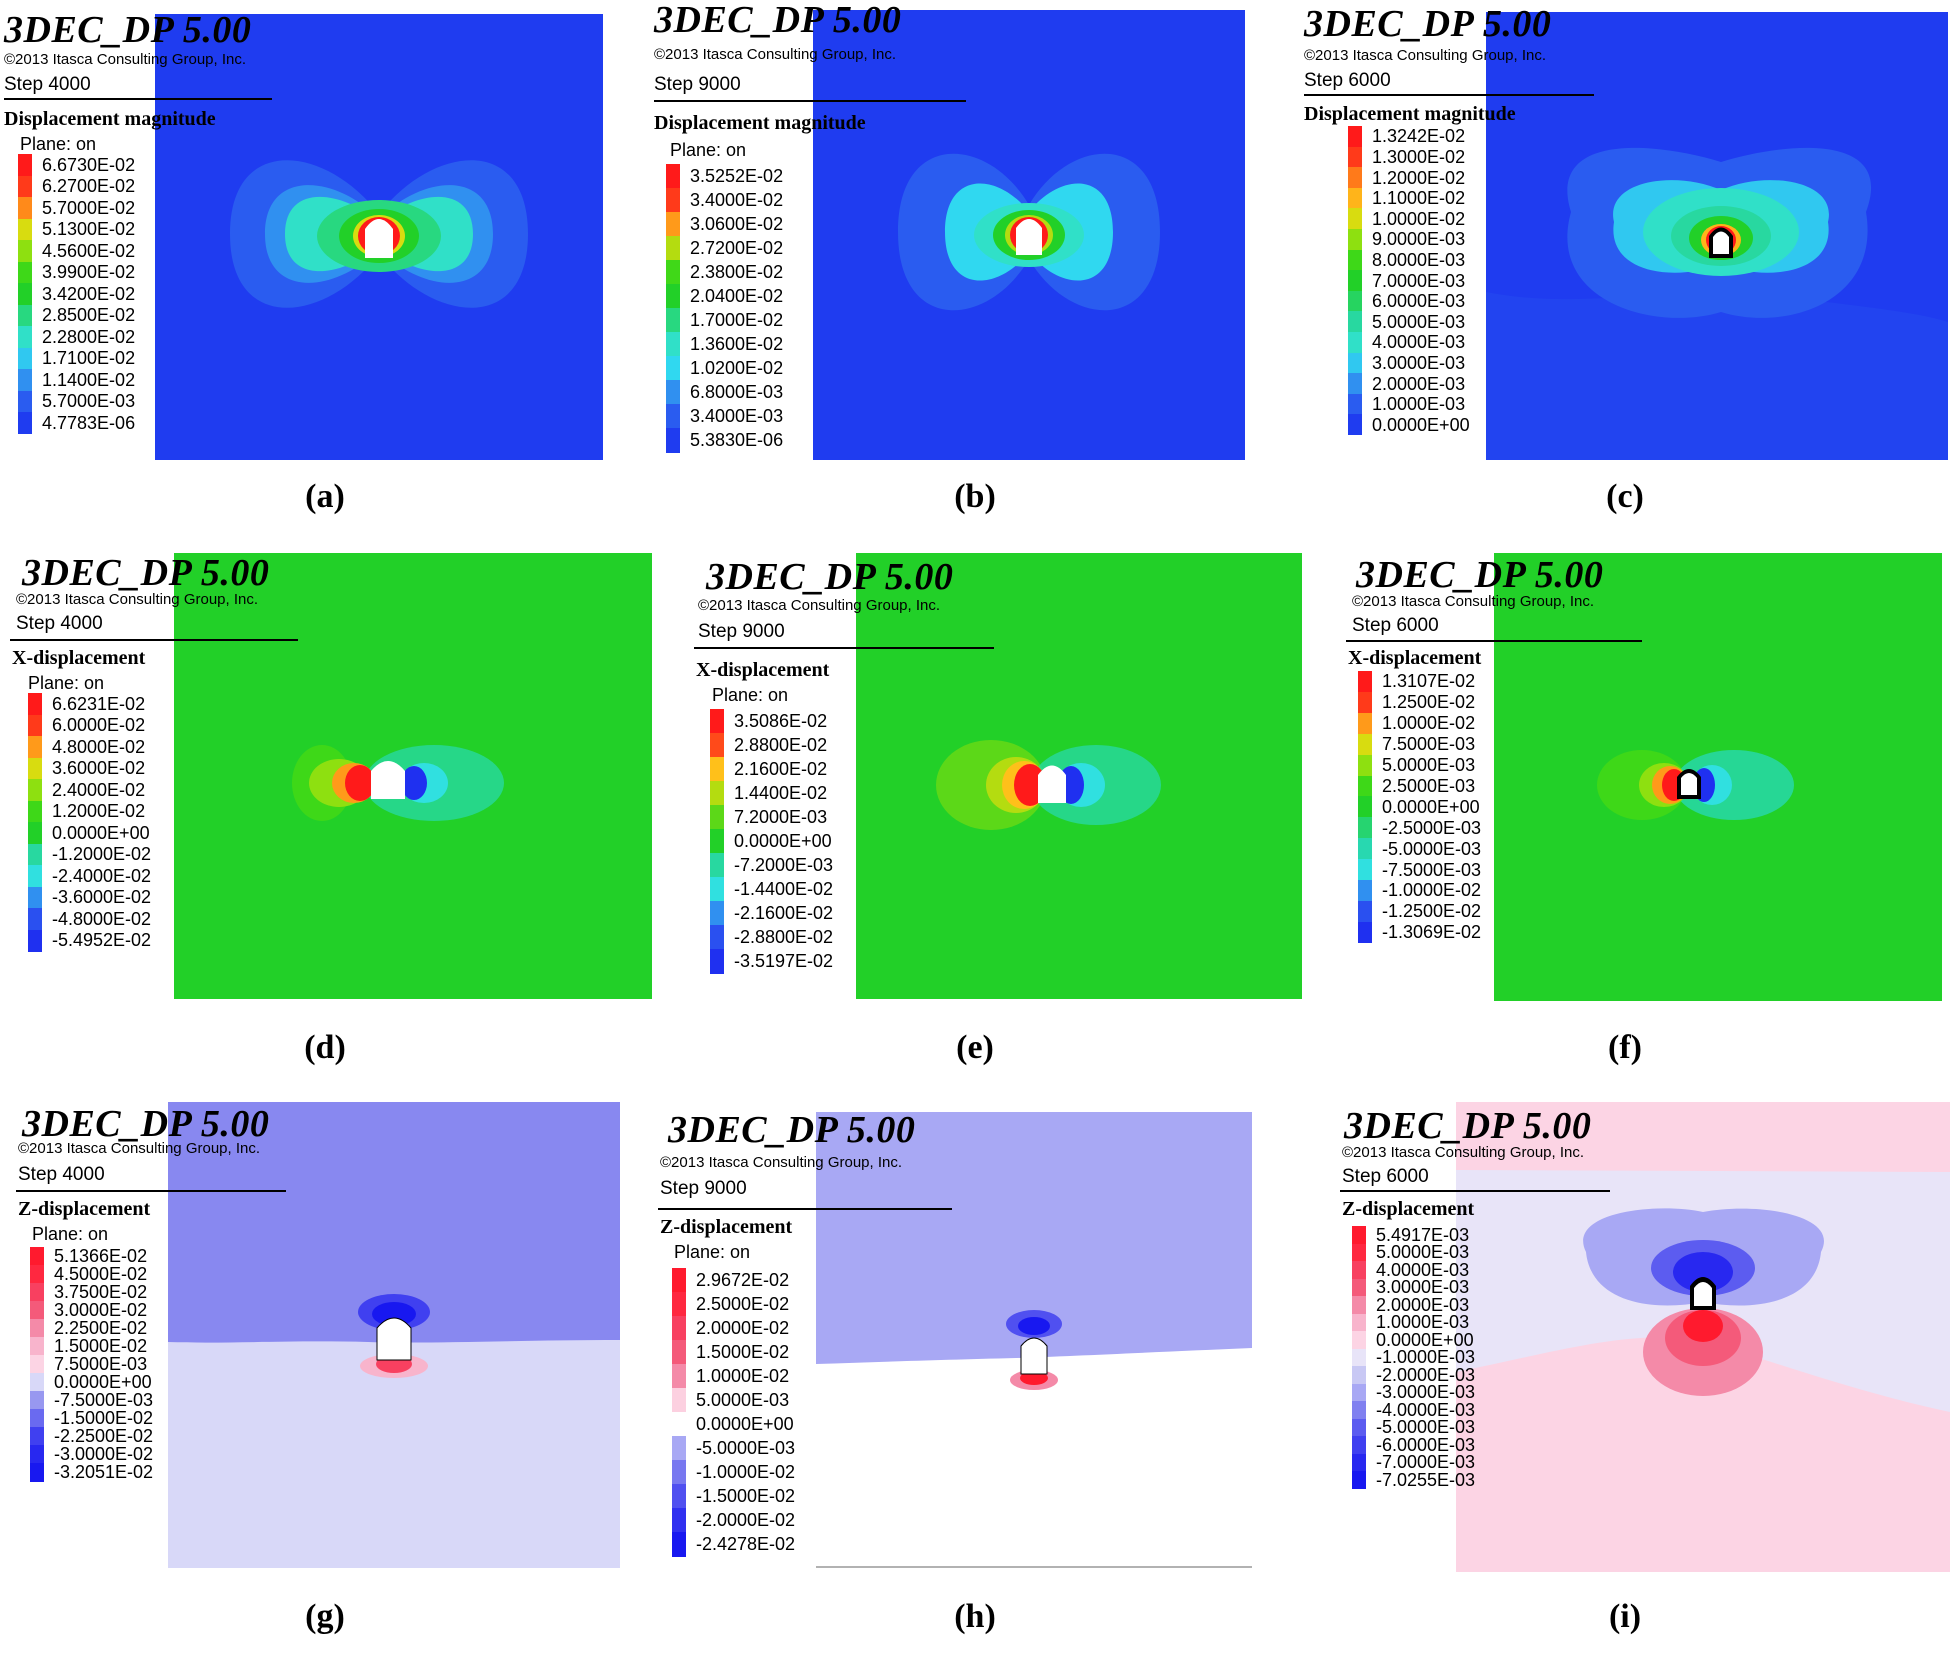  What do you see at coordinates (737, 296) in the screenshot?
I see `legend-value: 2.0400E-02` at bounding box center [737, 296].